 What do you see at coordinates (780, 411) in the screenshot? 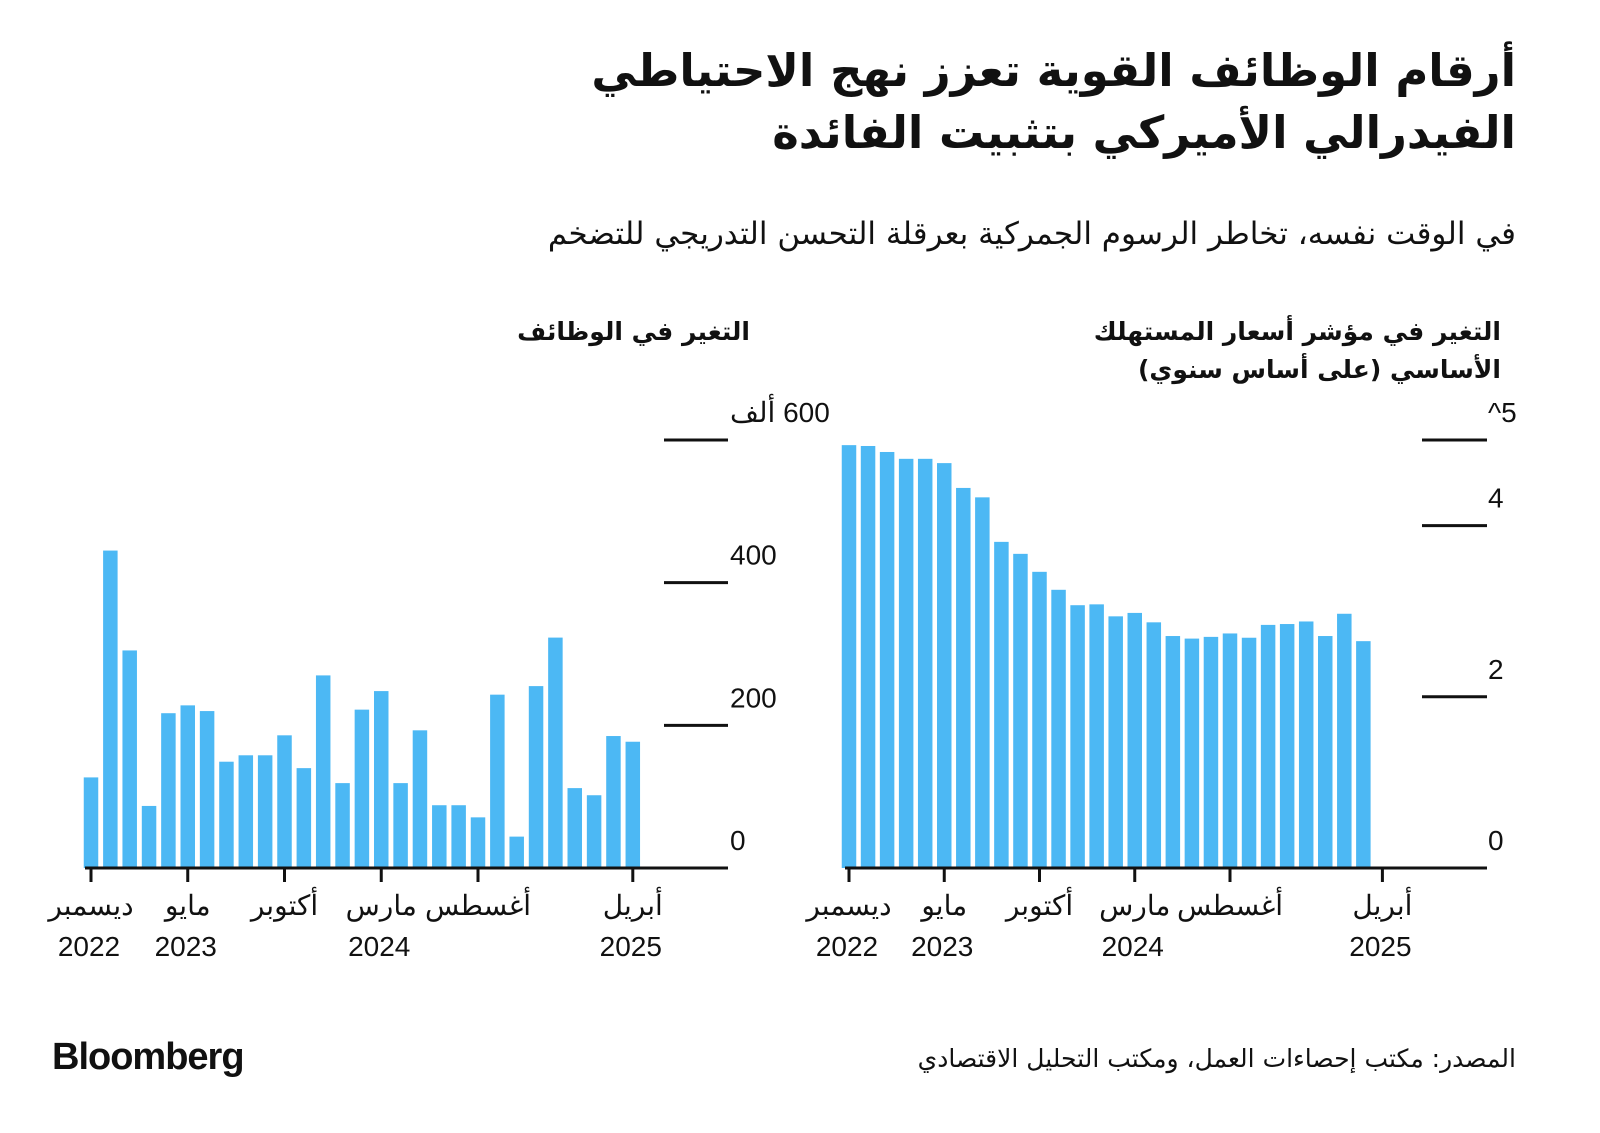
I see `jobs-y-tick-label: 600 ألف` at bounding box center [780, 411].